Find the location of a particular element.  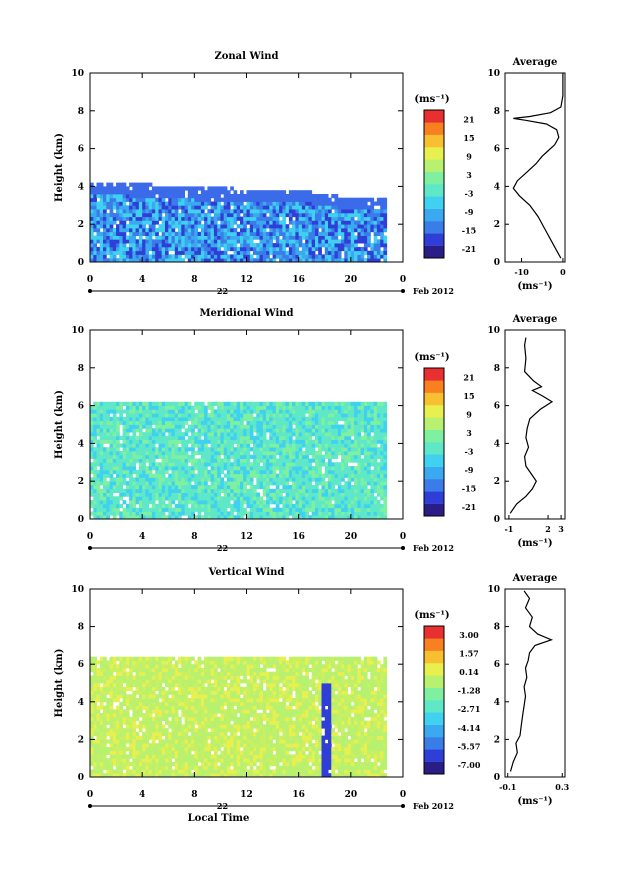

profile-y-tick-label: 2 is located at coordinates (497, 482).